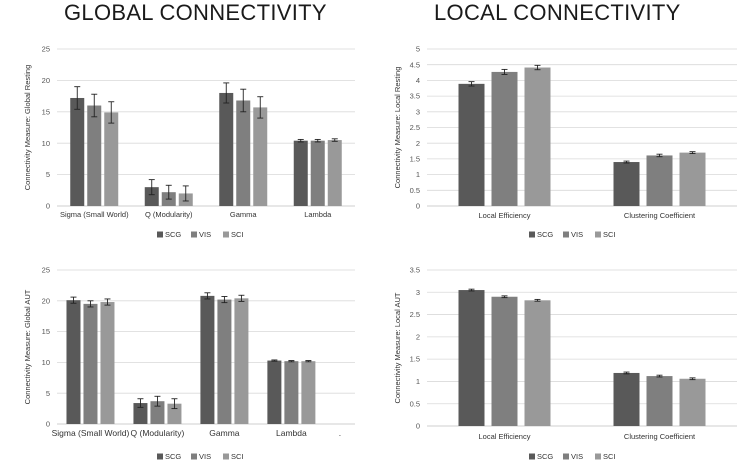 This screenshot has height=468, width=744. What do you see at coordinates (660, 215) in the screenshot?
I see `category-label: Clustering Coefficient` at bounding box center [660, 215].